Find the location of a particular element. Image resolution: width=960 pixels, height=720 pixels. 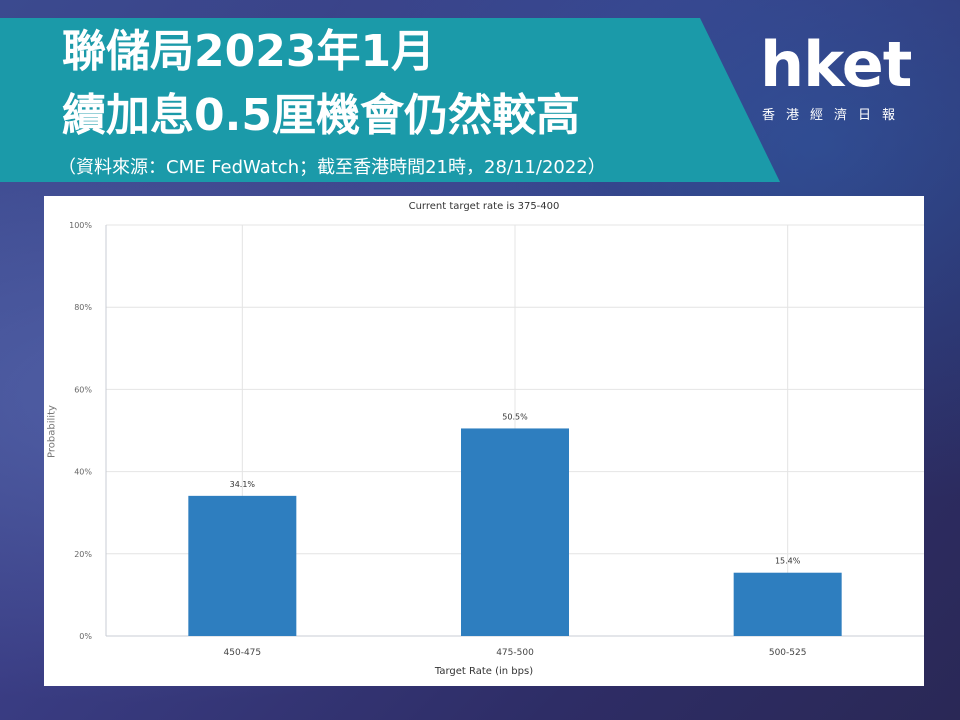

y-tick-label: 80% is located at coordinates (83, 307).